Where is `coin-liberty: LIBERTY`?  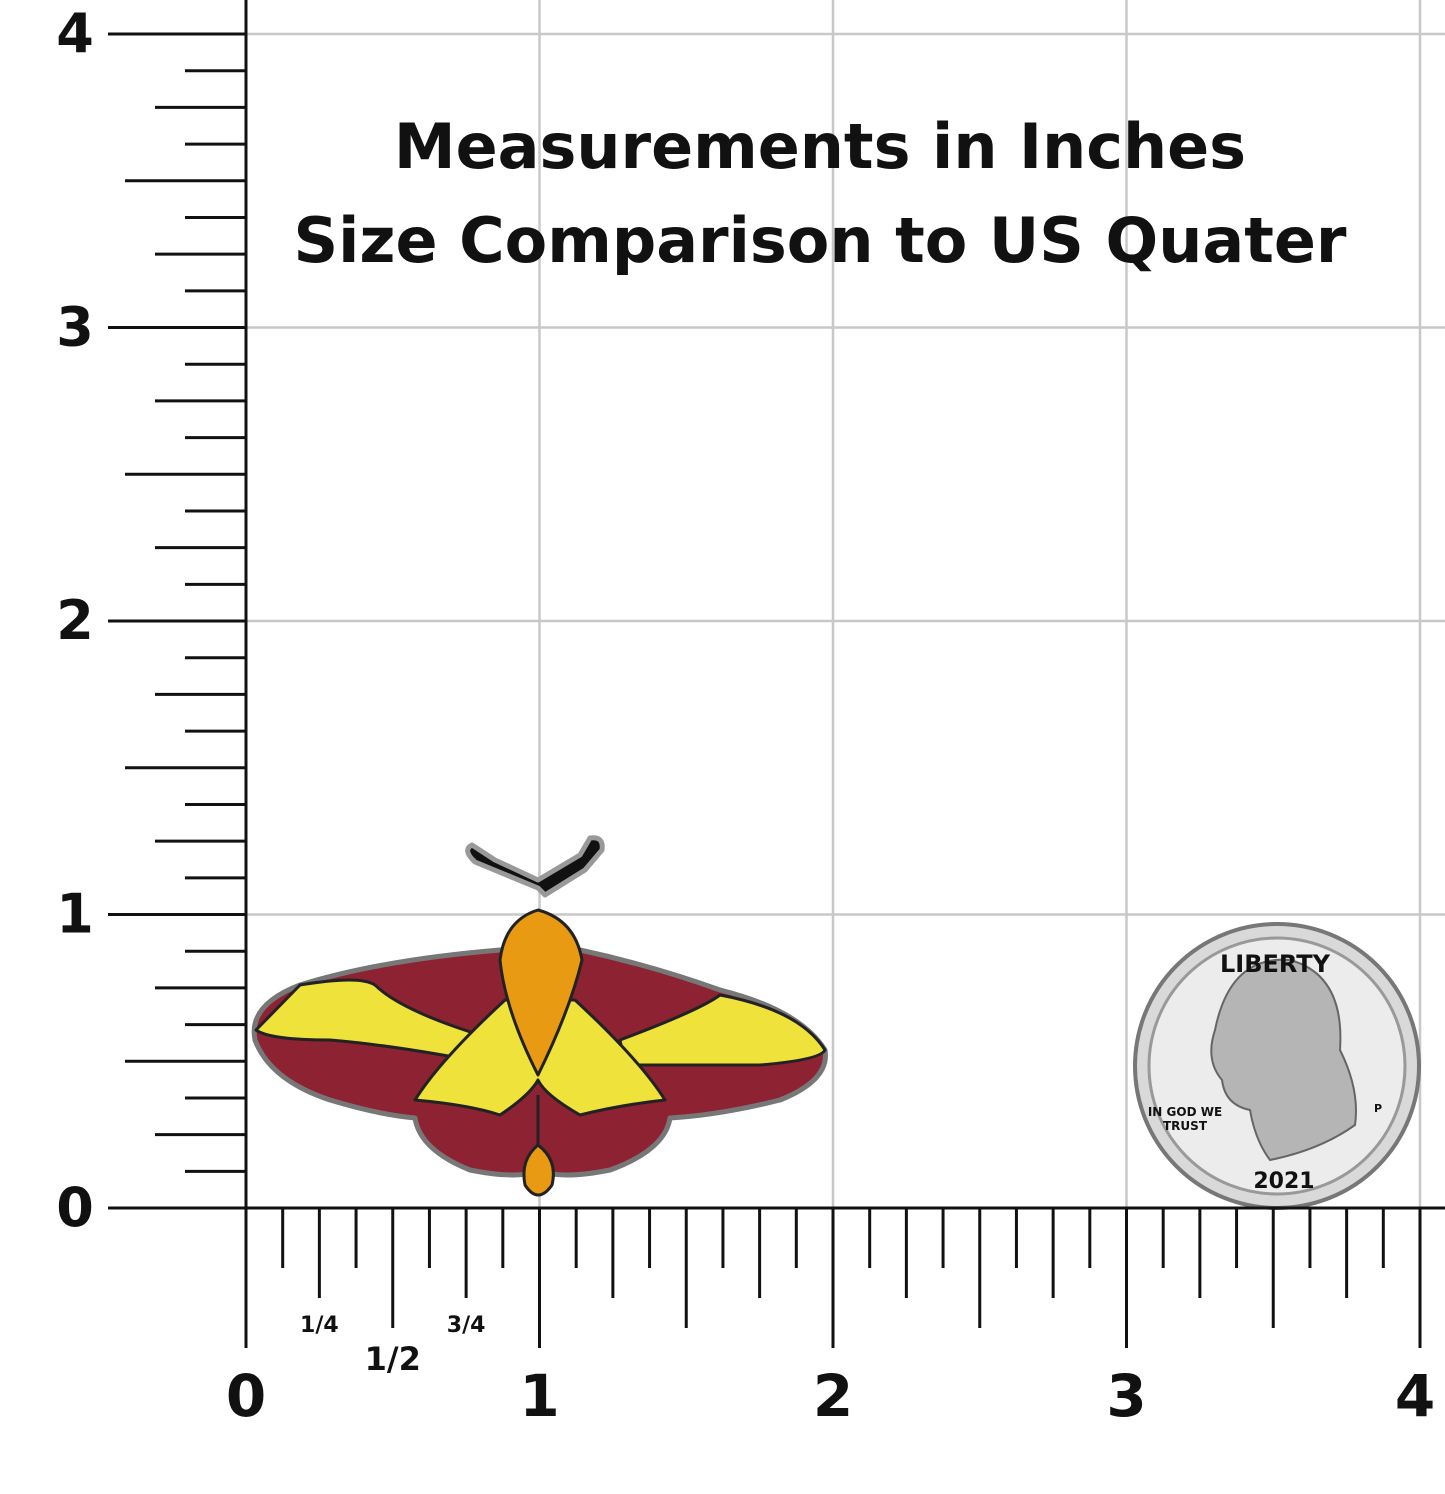
coin-liberty: LIBERTY is located at coordinates (1275, 964).